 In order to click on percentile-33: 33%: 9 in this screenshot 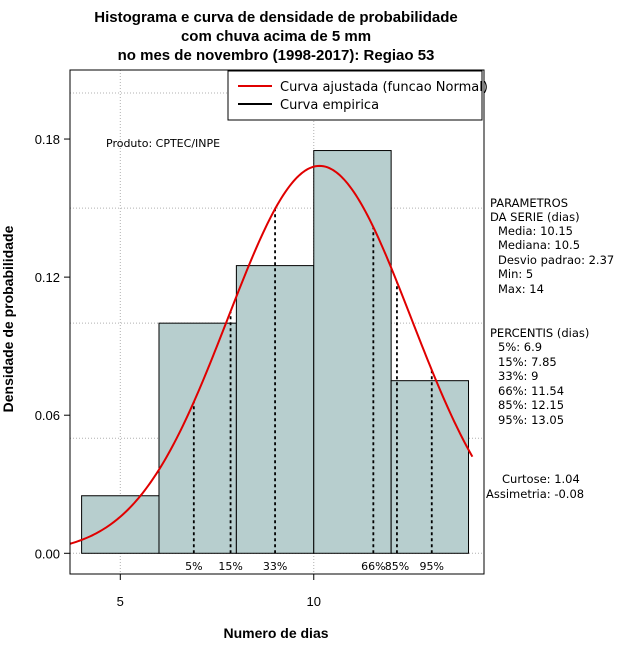, I will do `click(518, 376)`.